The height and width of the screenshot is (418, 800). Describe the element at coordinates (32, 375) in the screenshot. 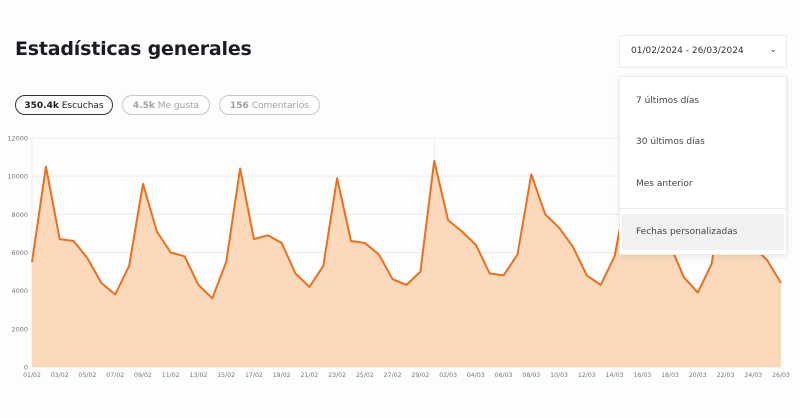

I see `x-tick-label: 01/02` at that location.